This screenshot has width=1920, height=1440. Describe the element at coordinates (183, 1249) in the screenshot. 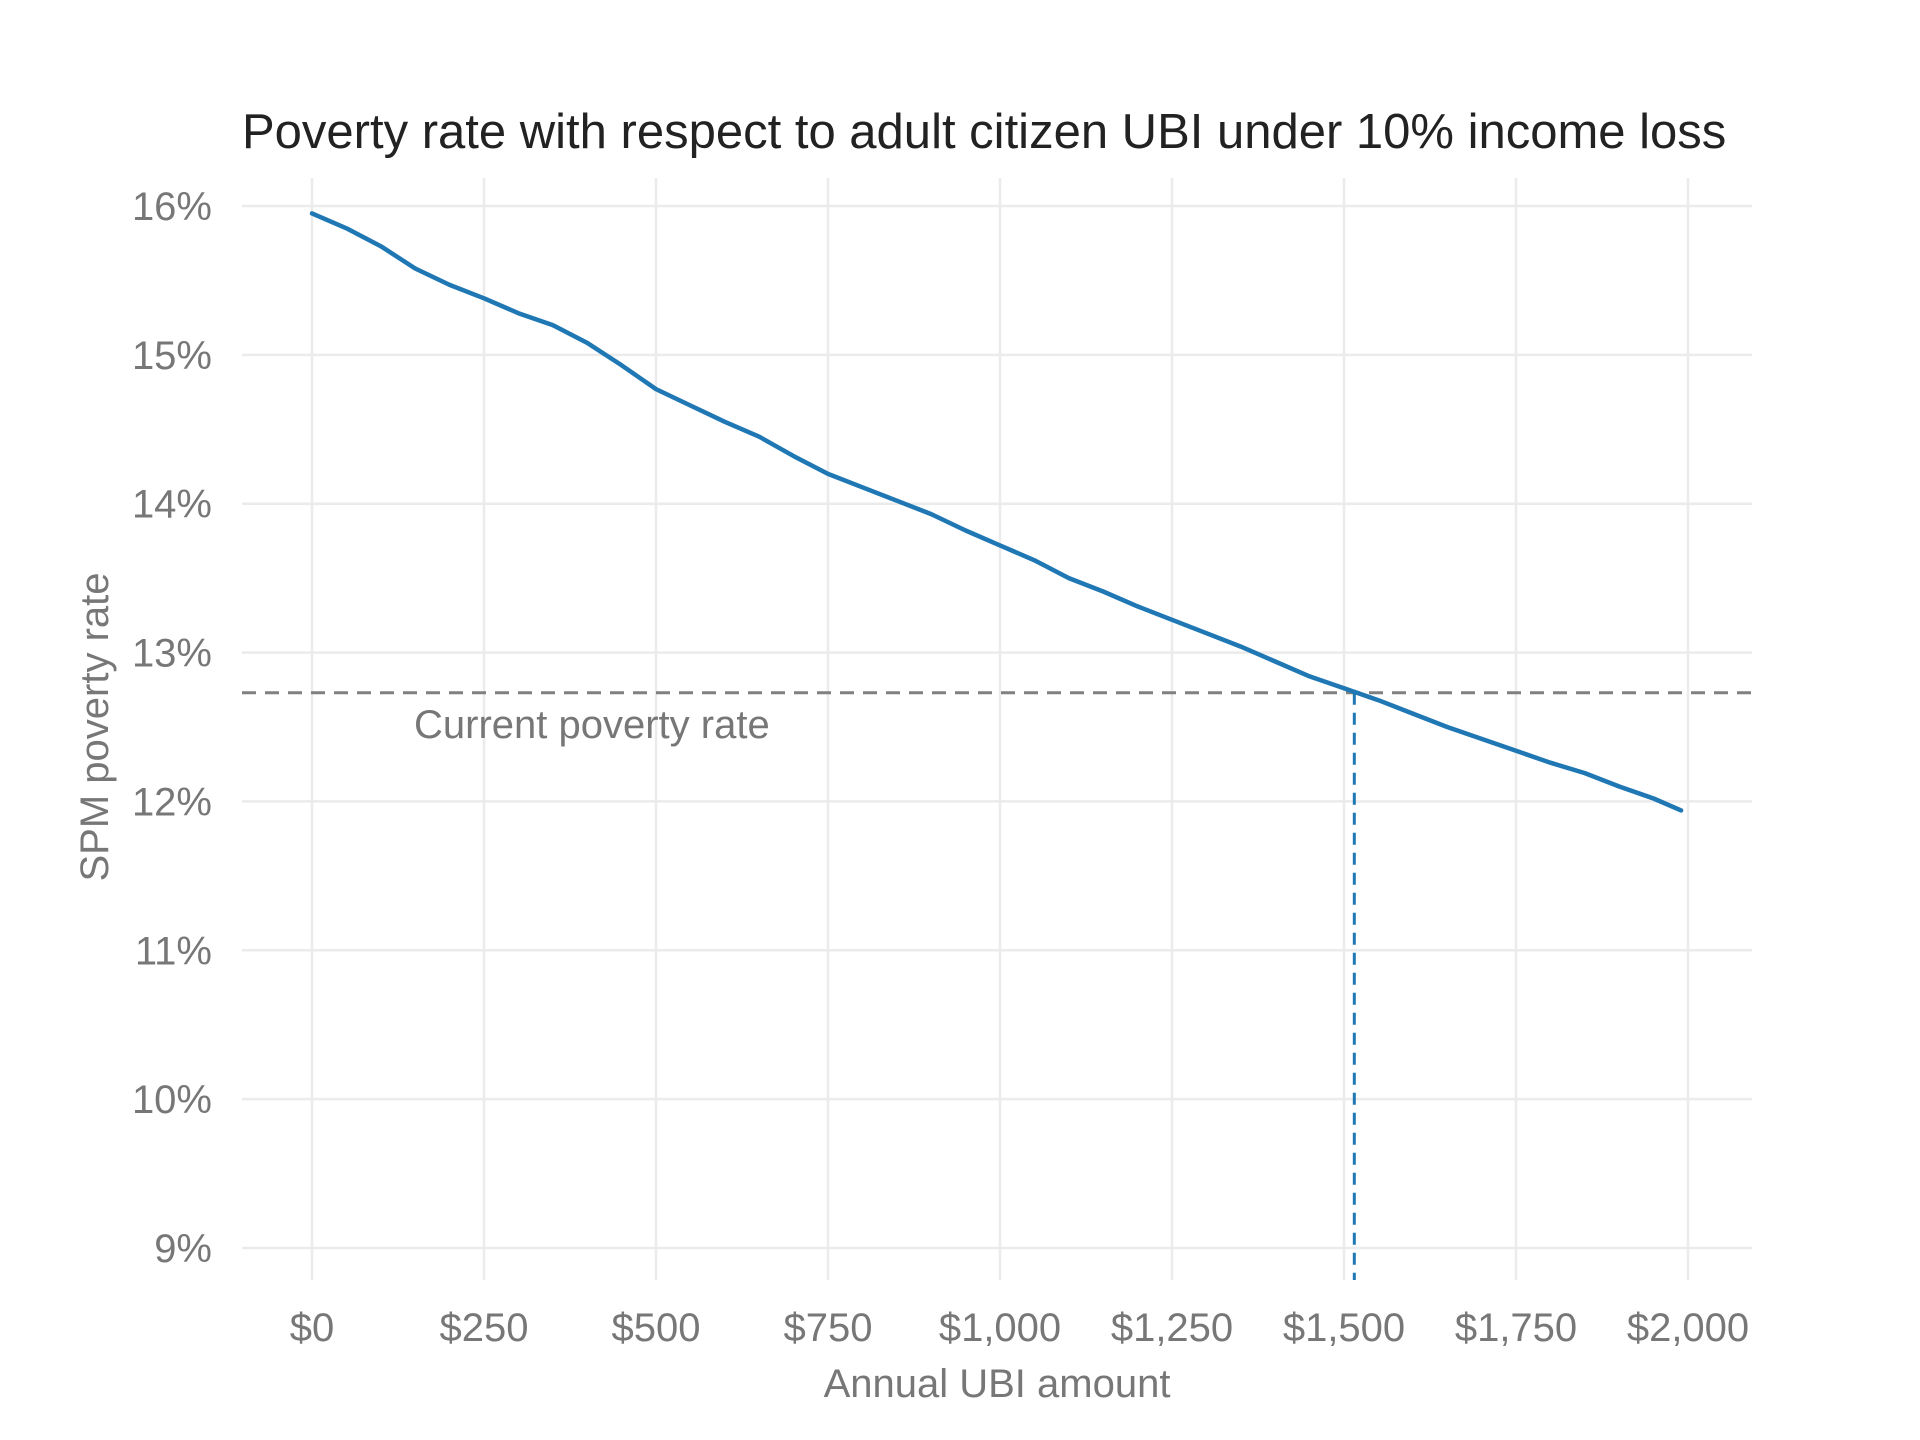

I see `y-tick-label: 9%` at that location.